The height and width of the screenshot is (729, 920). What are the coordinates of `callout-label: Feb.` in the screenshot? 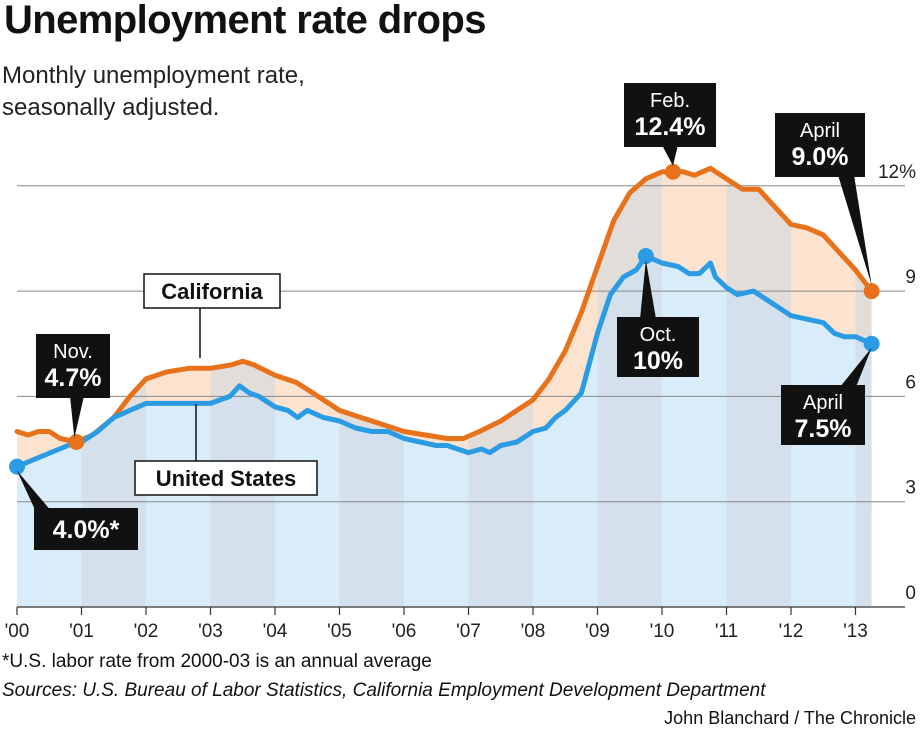 It's located at (670, 101).